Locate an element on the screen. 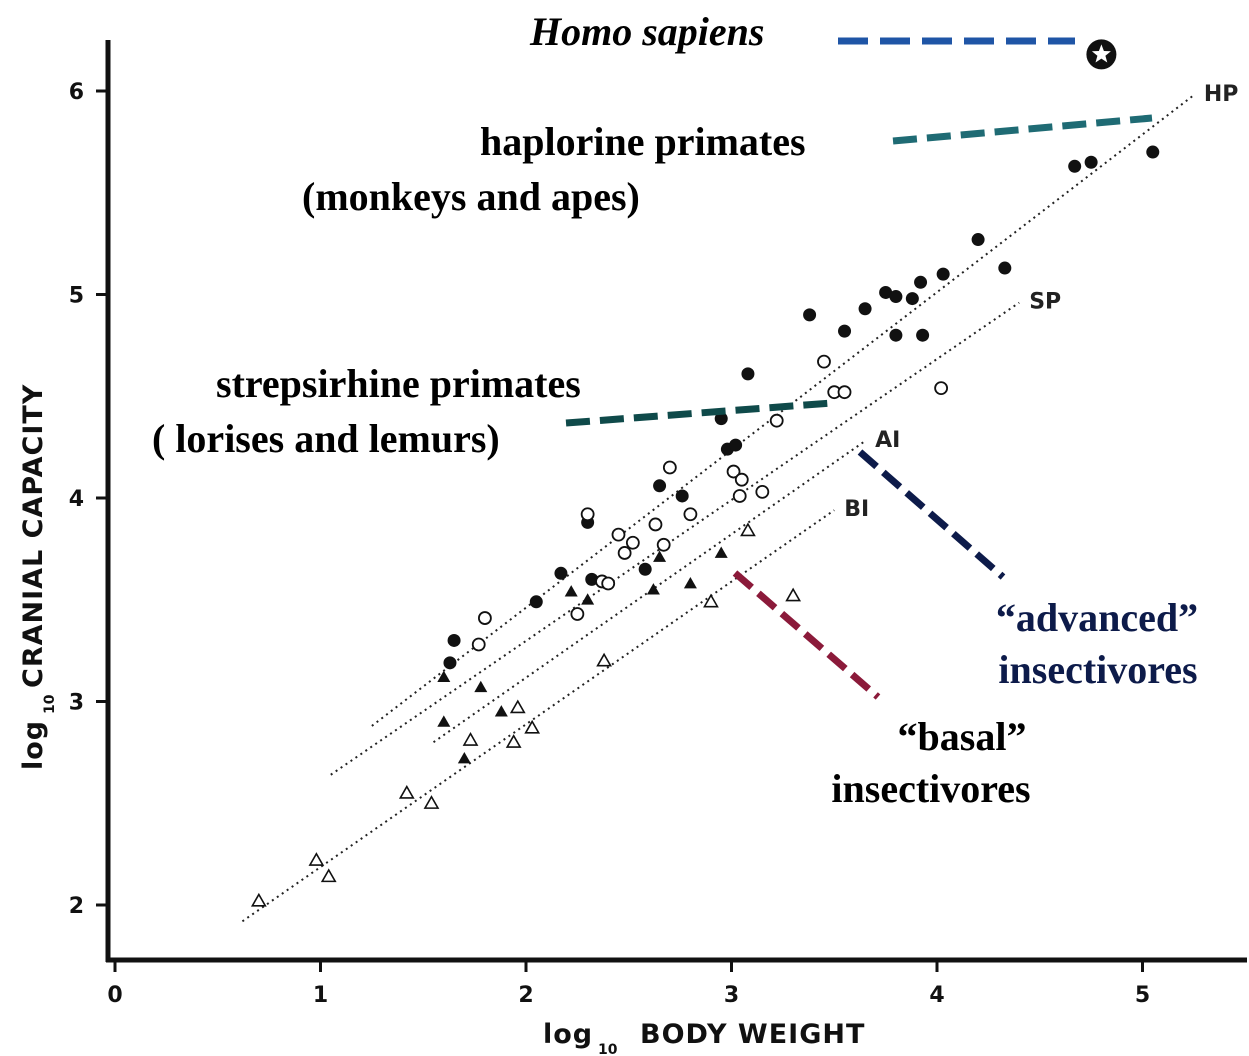 The image size is (1249, 1056). regression-label-sp: SP is located at coordinates (1045, 302).